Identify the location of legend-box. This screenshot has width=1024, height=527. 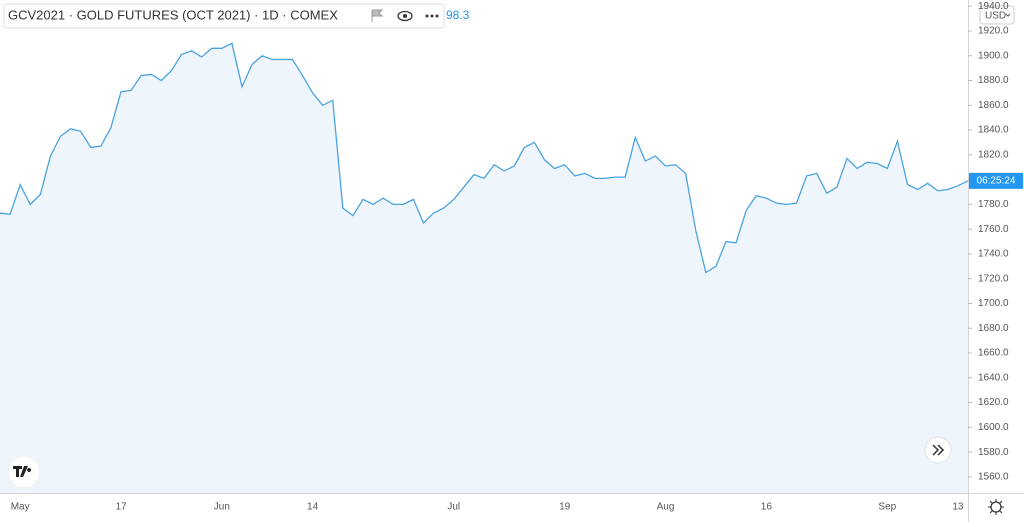
(224, 16).